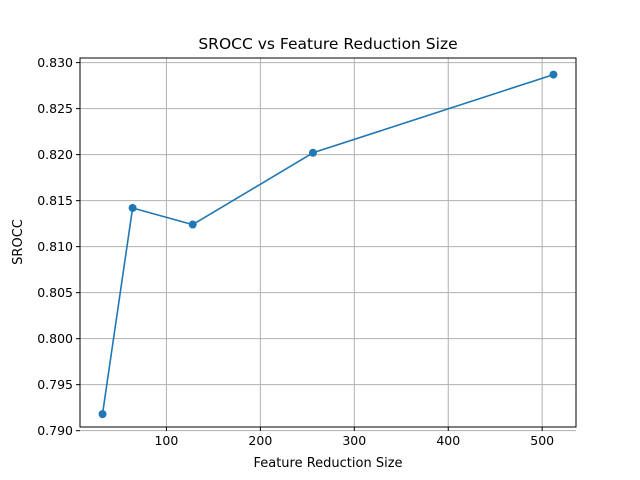  What do you see at coordinates (327, 463) in the screenshot?
I see `x-axis-label: Feature Reduction Size` at bounding box center [327, 463].